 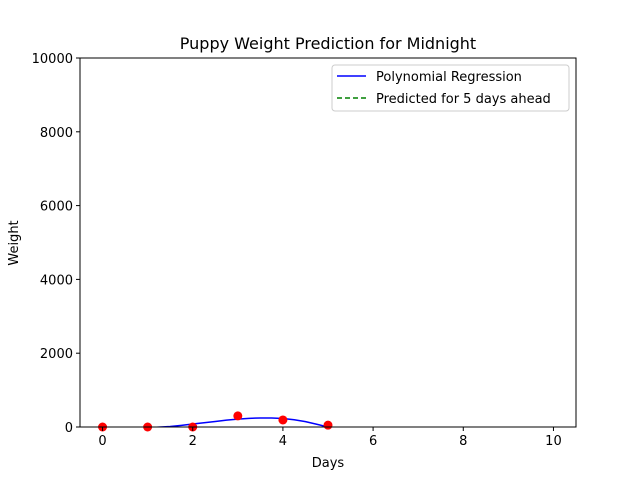 What do you see at coordinates (56, 354) in the screenshot?
I see `y-tick-label: 2000` at bounding box center [56, 354].